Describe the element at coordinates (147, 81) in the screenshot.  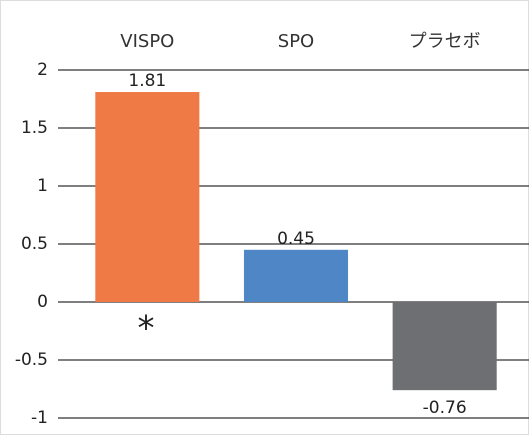
I see `value-label: 1.81` at that location.